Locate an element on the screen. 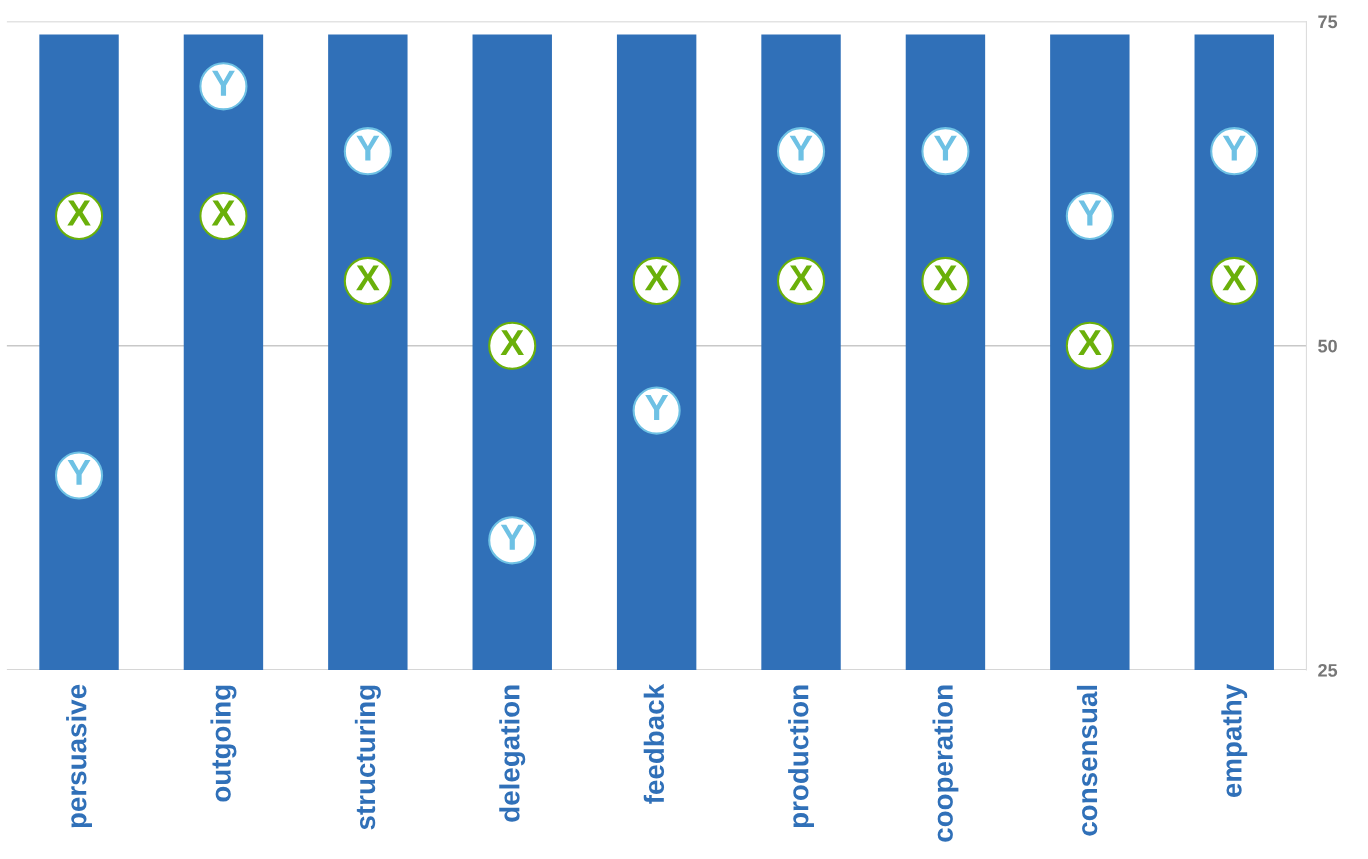 The width and height of the screenshot is (1368, 859). x-tick-label: production is located at coordinates (801, 756).